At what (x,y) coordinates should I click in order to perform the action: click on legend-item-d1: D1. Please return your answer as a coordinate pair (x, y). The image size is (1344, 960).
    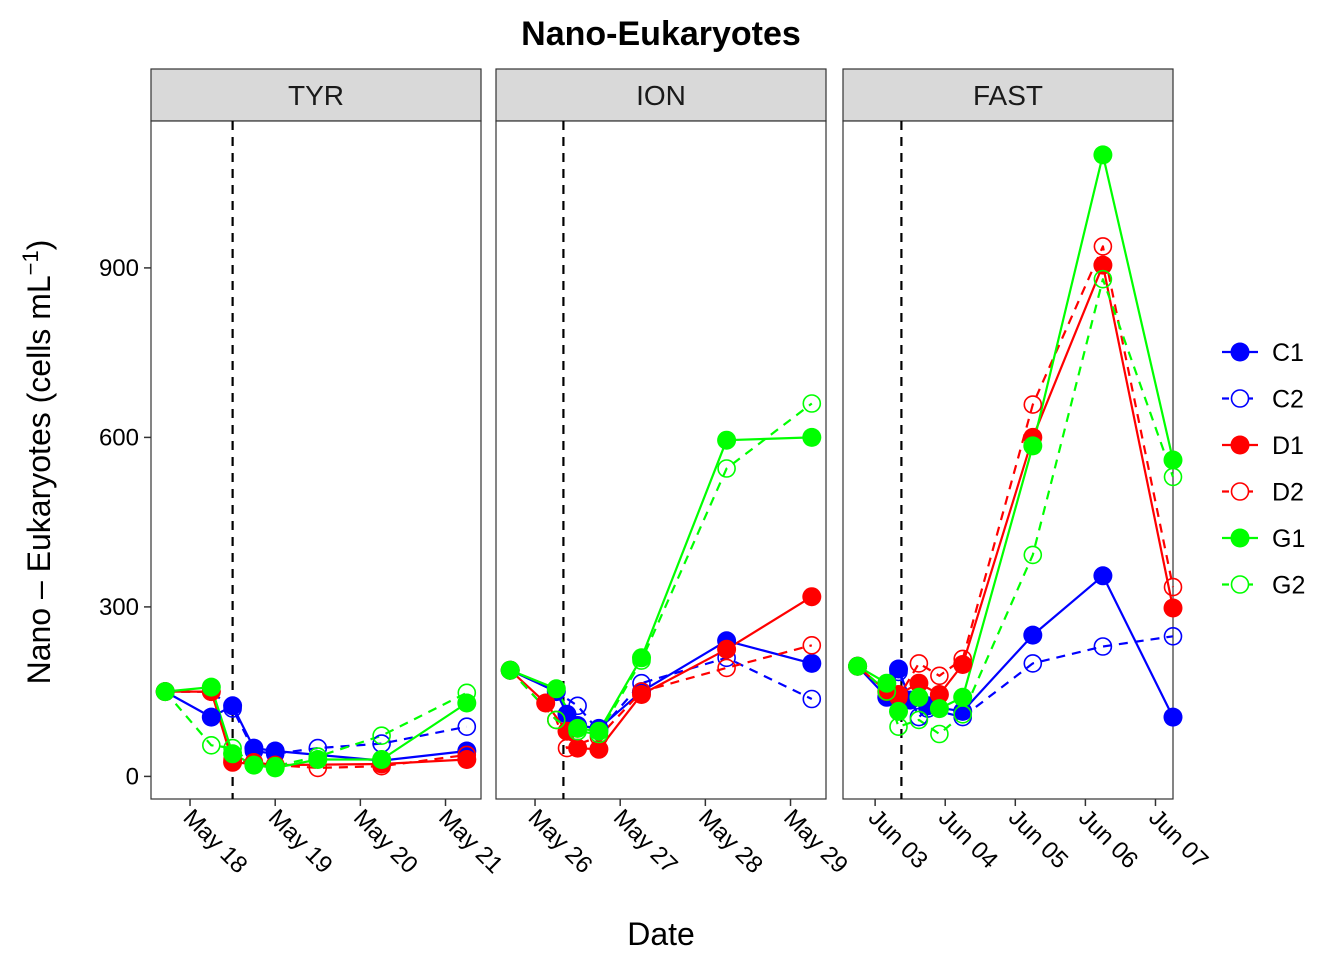
    Looking at the image, I should click on (1263, 446).